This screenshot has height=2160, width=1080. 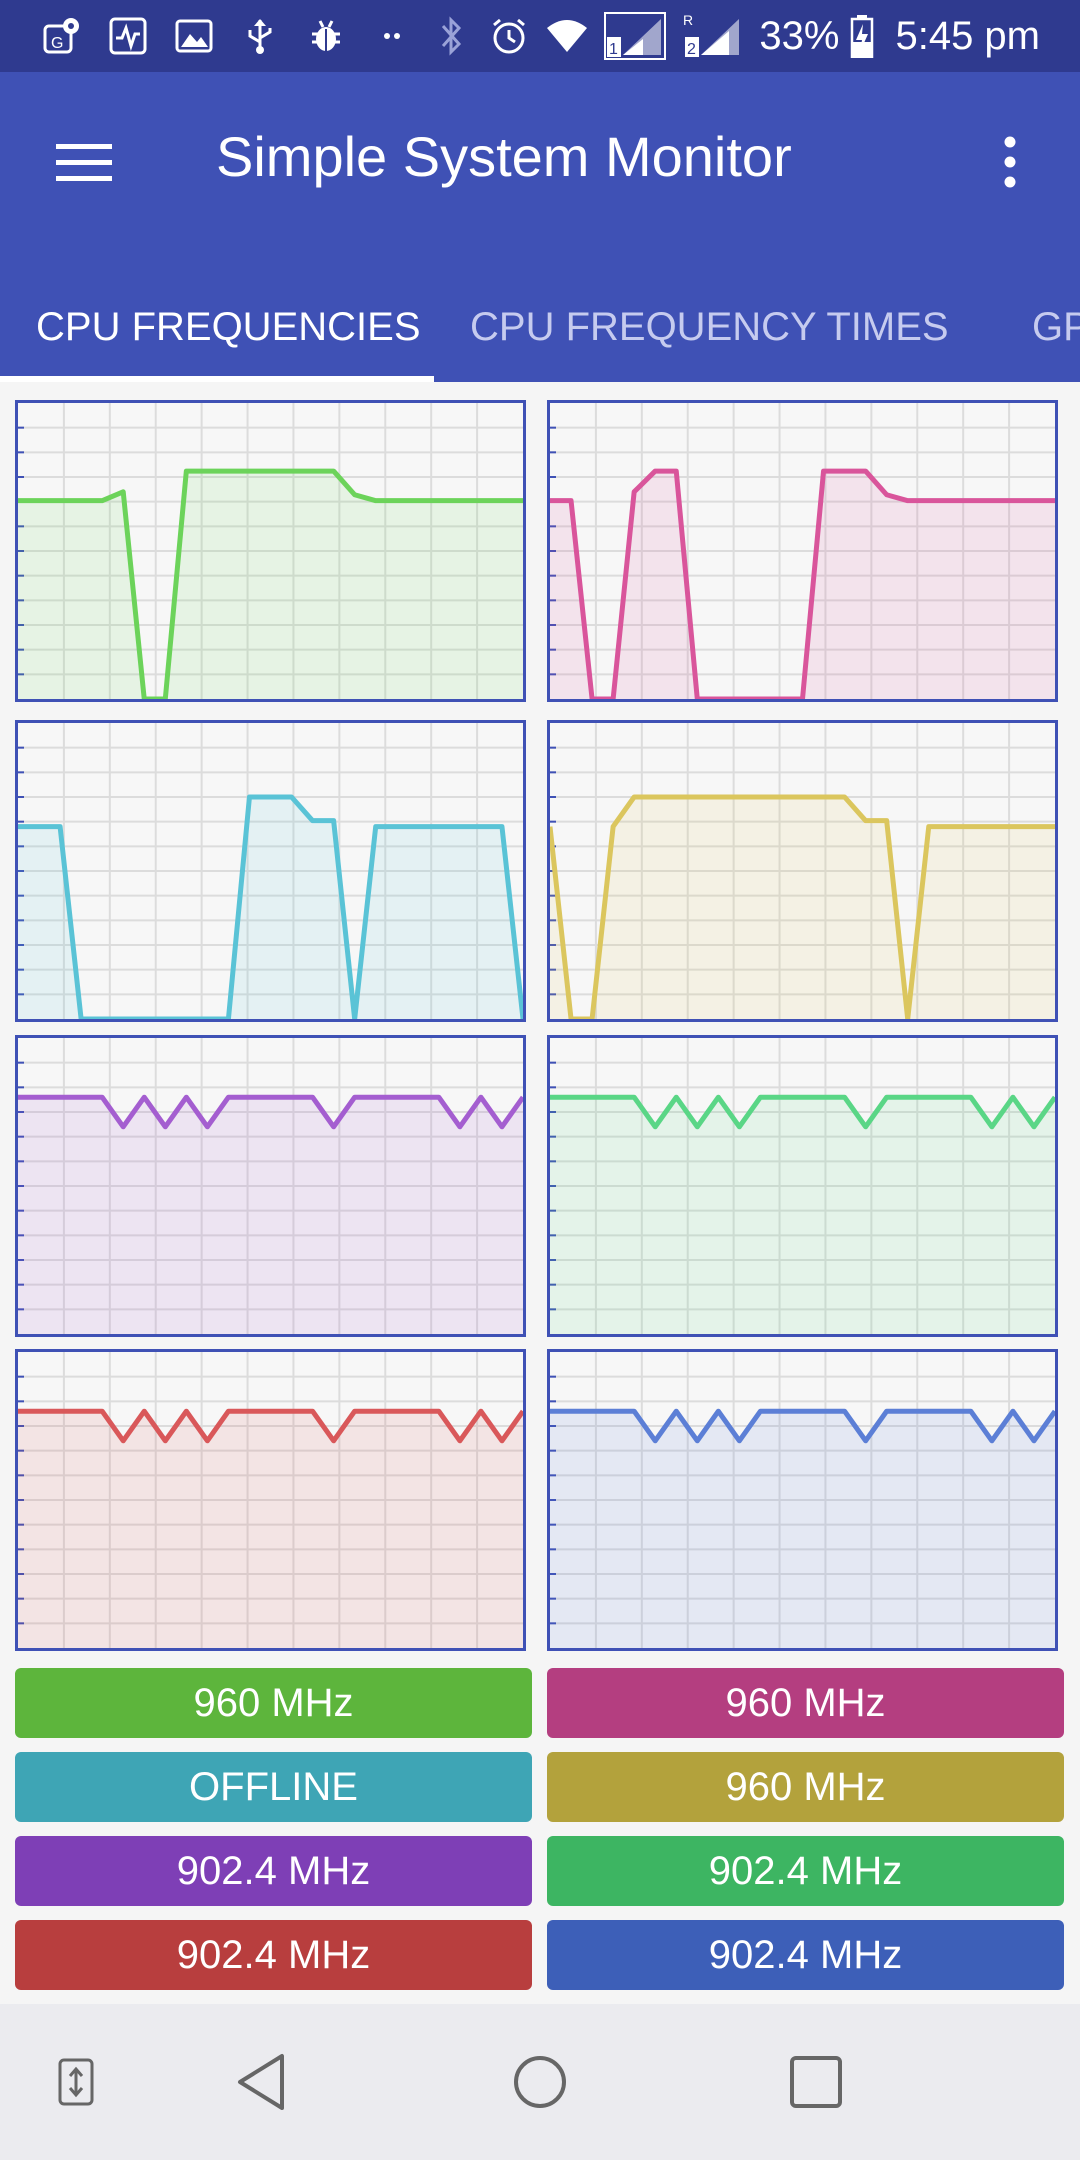 I want to click on core-2-chart, so click(x=270, y=871).